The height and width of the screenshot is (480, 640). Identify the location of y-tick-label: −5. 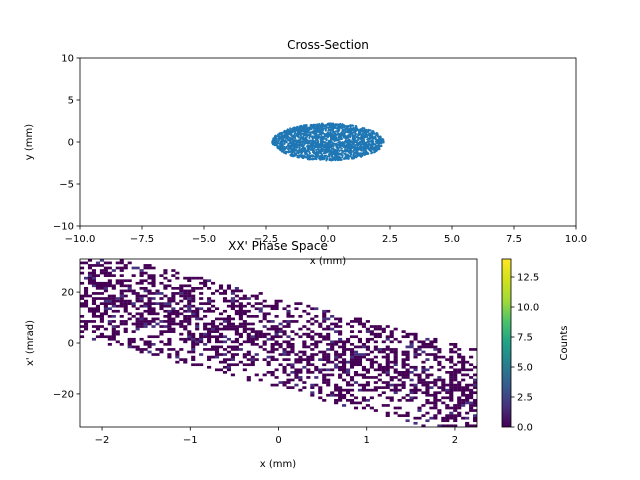
(66, 185).